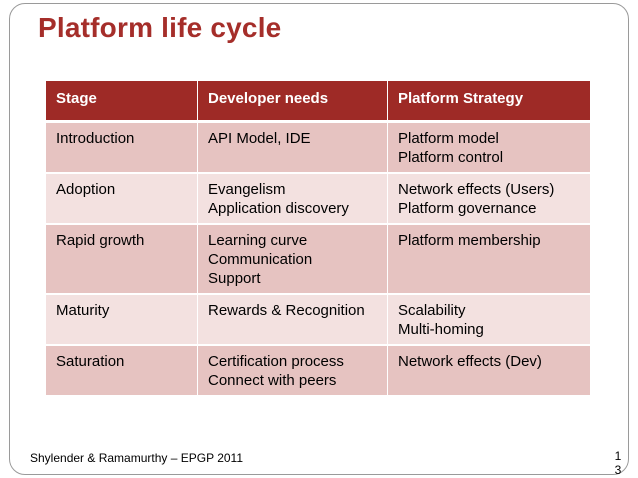  I want to click on cell-stage: Saturation, so click(121, 370).